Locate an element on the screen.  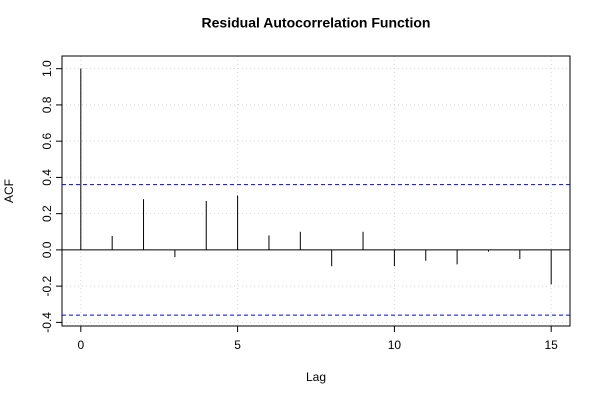
y-axis-label: ACF is located at coordinates (9, 191).